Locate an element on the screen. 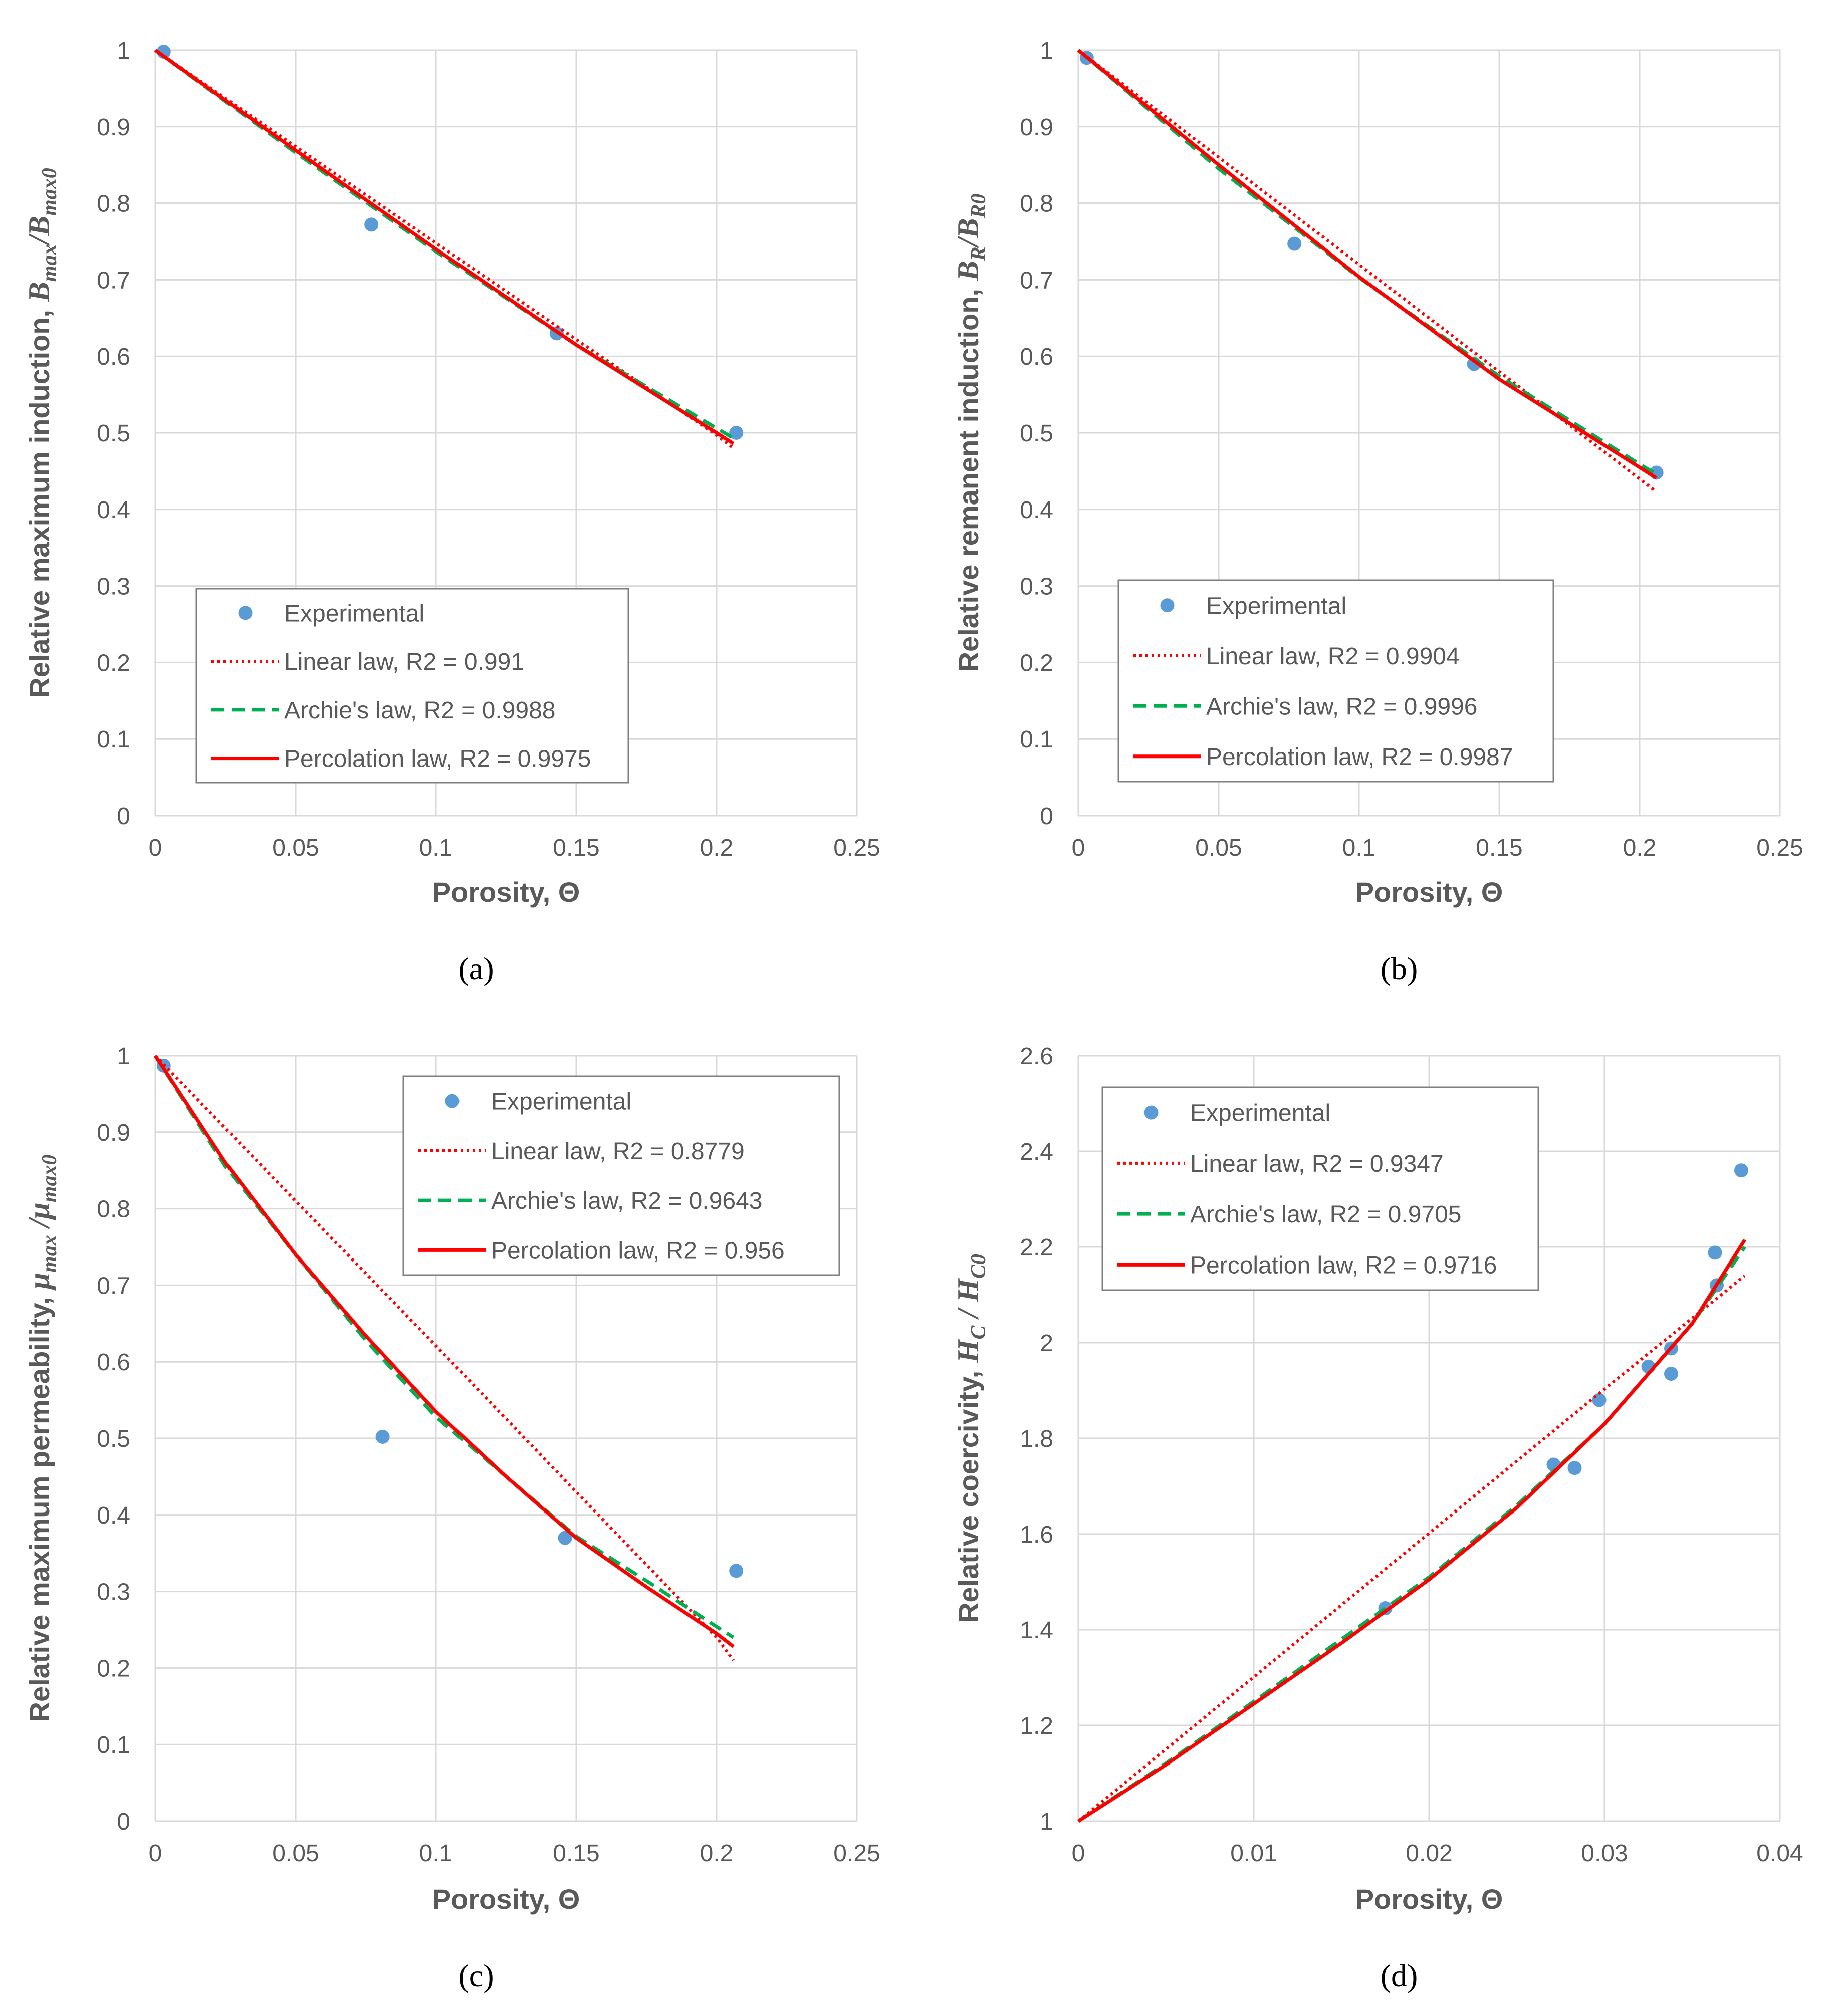 This screenshot has height=2016, width=1835. y-axis-label: Relative maximum induction, Bmax/Bmax0 is located at coordinates (42, 432).